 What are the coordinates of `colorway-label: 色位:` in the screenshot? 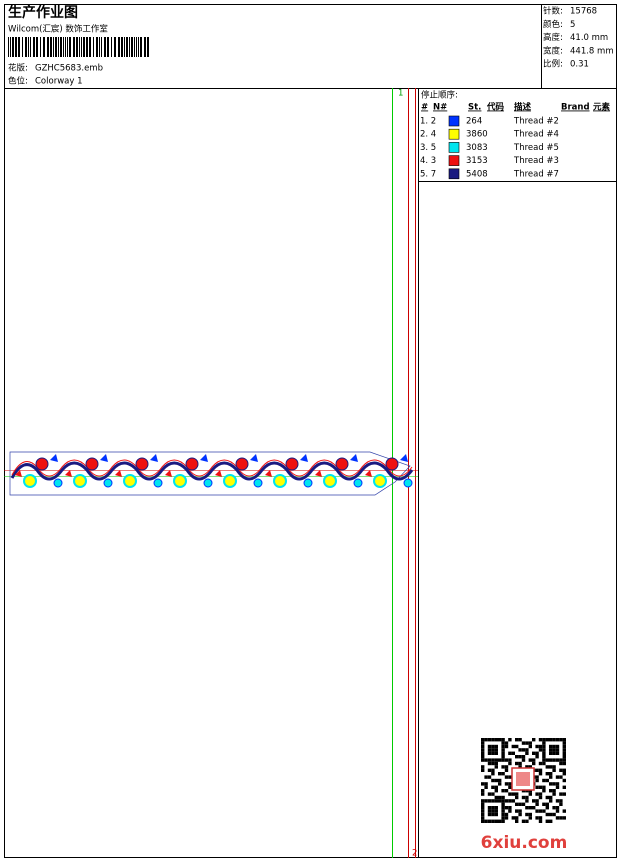 It's located at (18, 81).